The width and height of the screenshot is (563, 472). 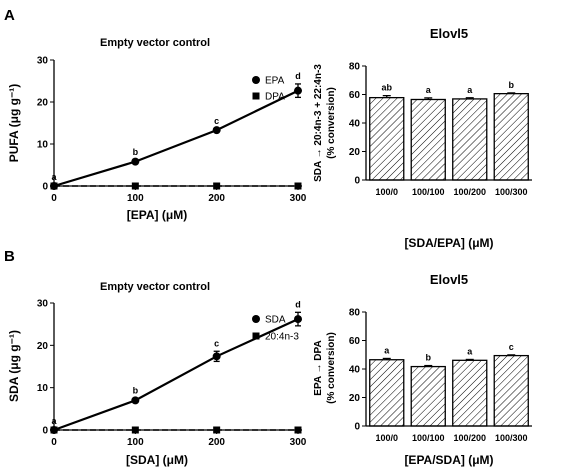 What do you see at coordinates (282, 337) in the screenshot?
I see `legend-label: 20:4n-3` at bounding box center [282, 337].